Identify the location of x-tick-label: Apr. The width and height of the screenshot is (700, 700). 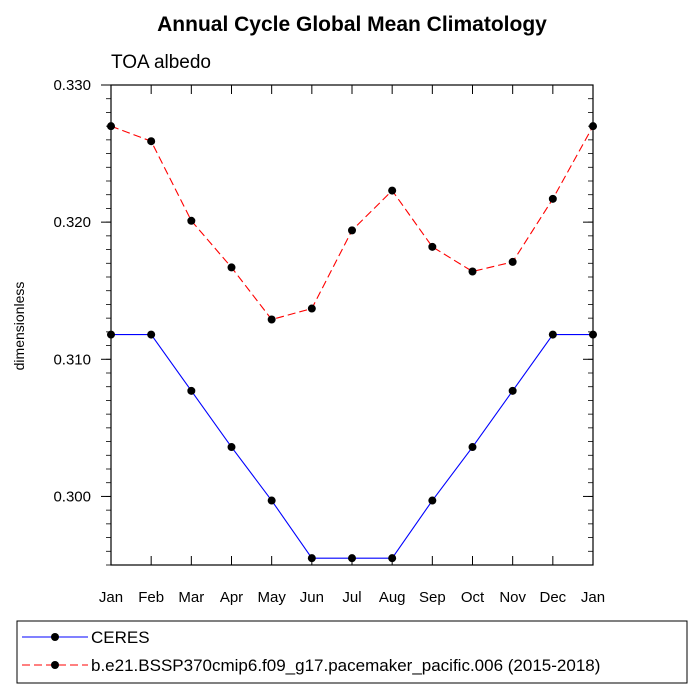
(231, 597).